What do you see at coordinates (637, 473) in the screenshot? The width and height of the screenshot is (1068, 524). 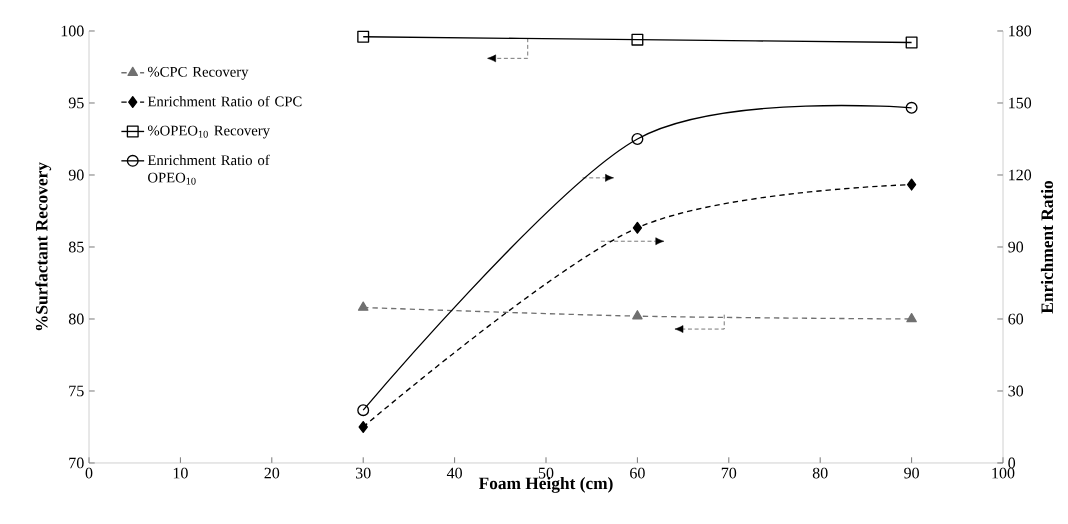 I see `x-tick-label: 60` at bounding box center [637, 473].